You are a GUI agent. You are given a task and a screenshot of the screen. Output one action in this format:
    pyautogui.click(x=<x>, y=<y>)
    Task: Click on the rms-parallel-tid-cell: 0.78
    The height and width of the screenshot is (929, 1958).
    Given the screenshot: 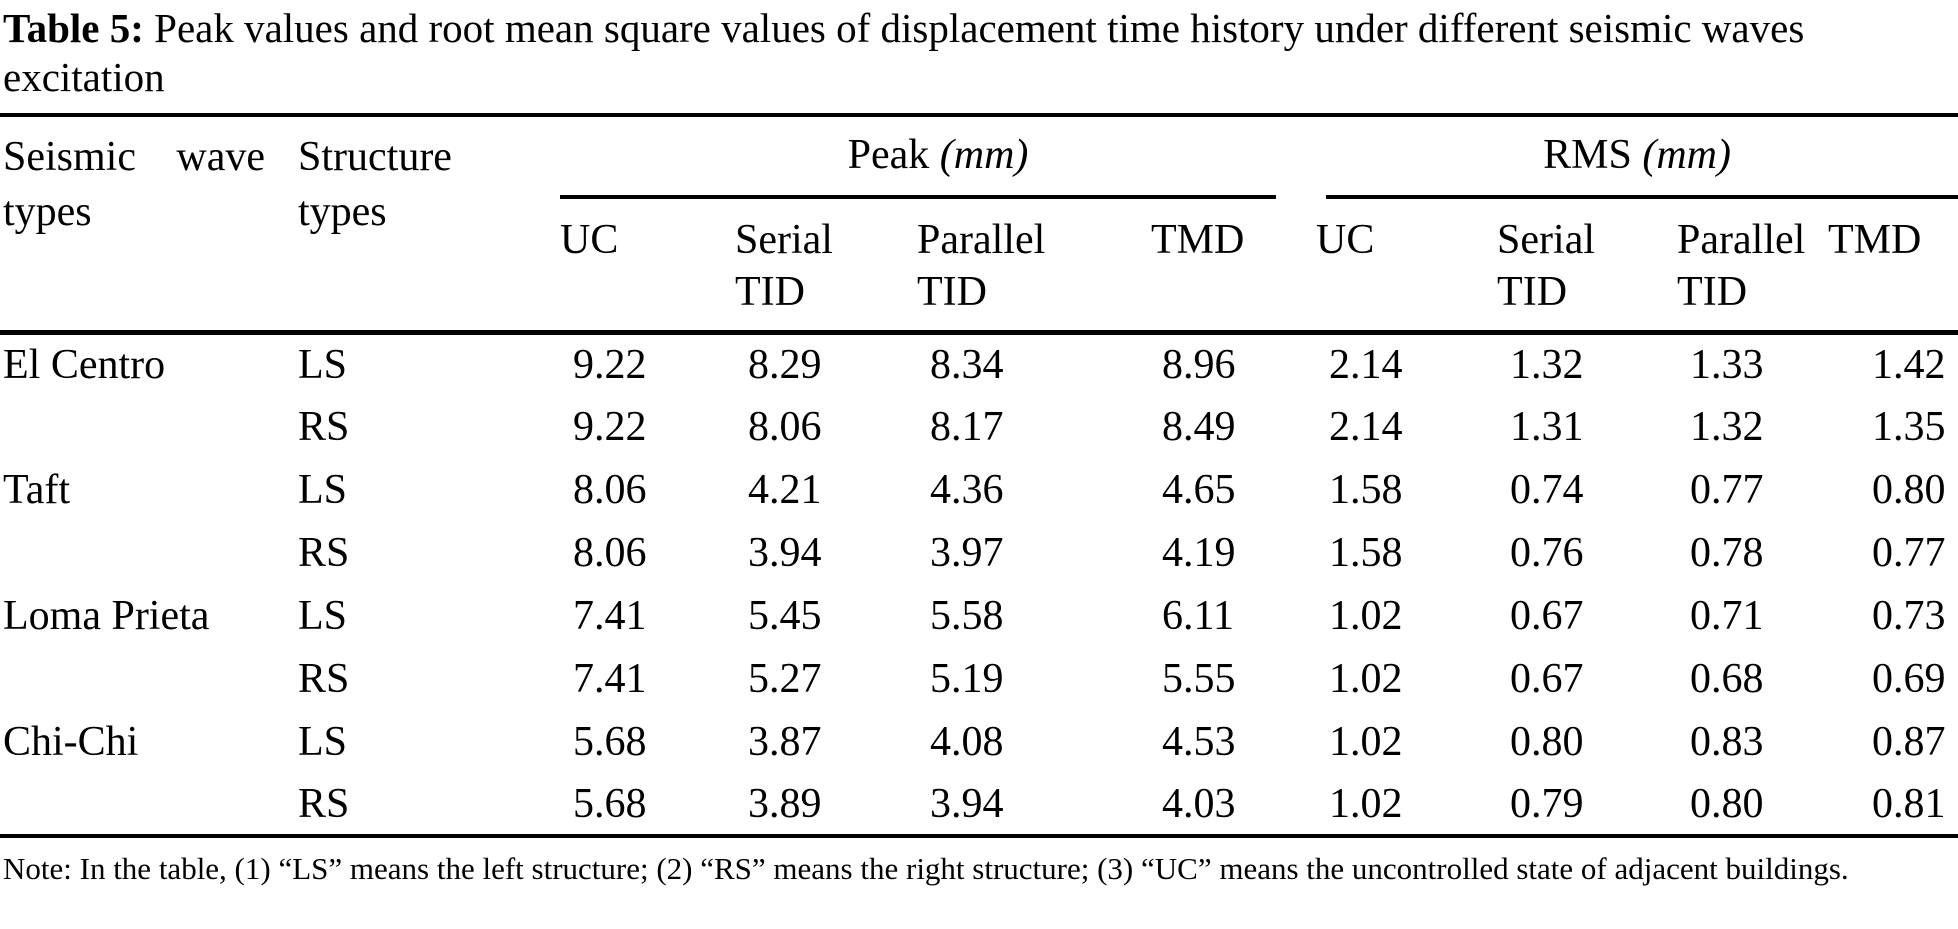 What is the action you would take?
    pyautogui.click(x=1727, y=552)
    